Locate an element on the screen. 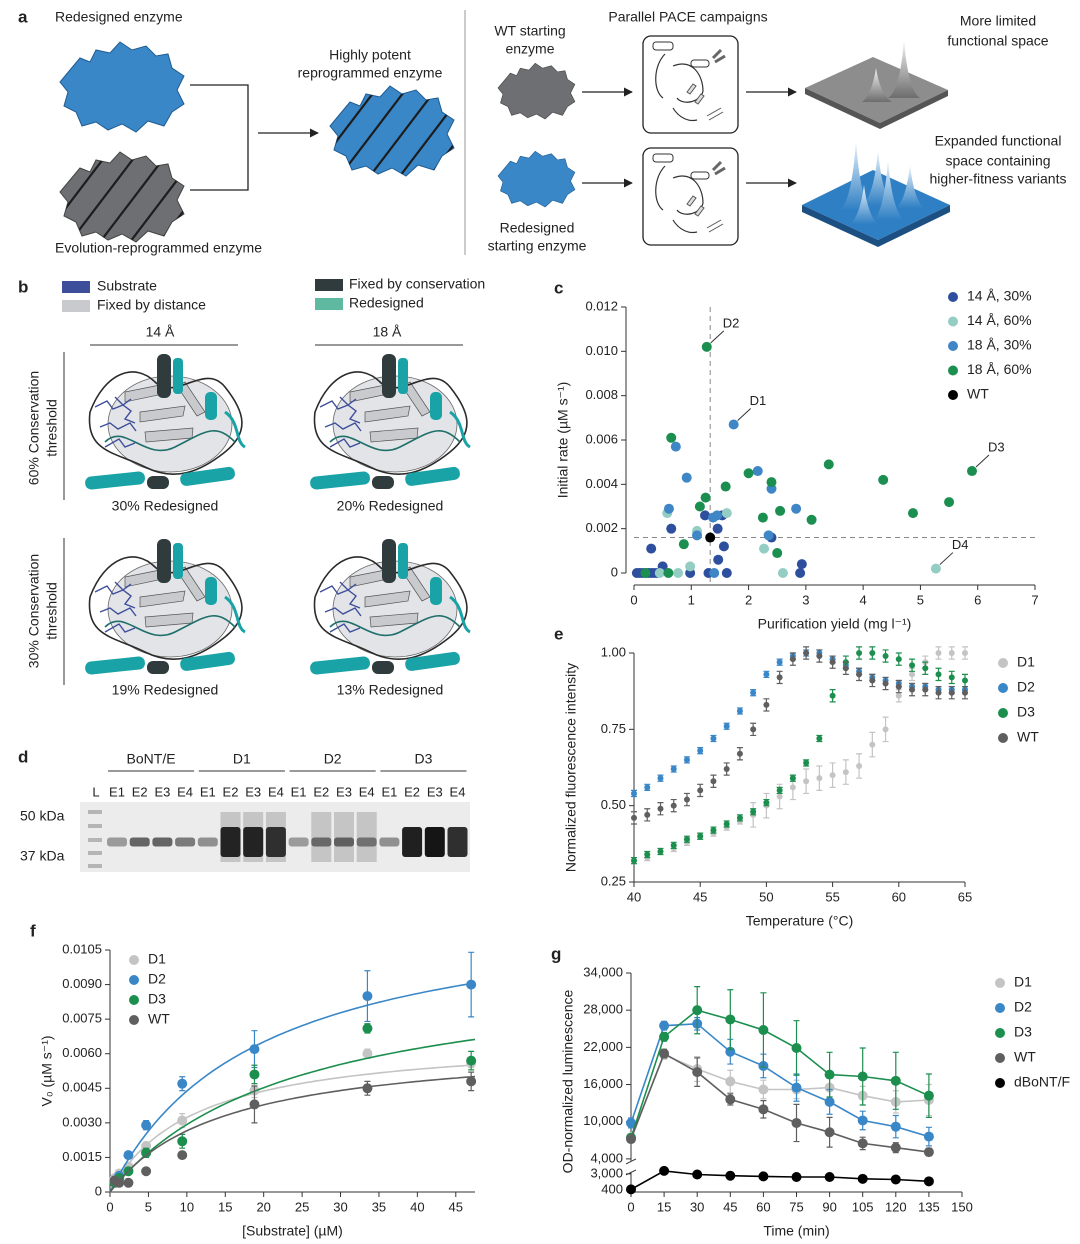  row-label: 30% Conservation is located at coordinates (34, 611).